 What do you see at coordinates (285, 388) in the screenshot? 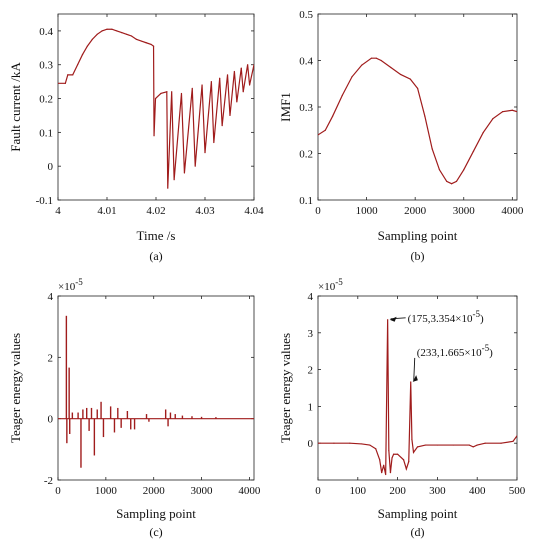
I see `y-axis-label: Teager energy values` at bounding box center [285, 388].